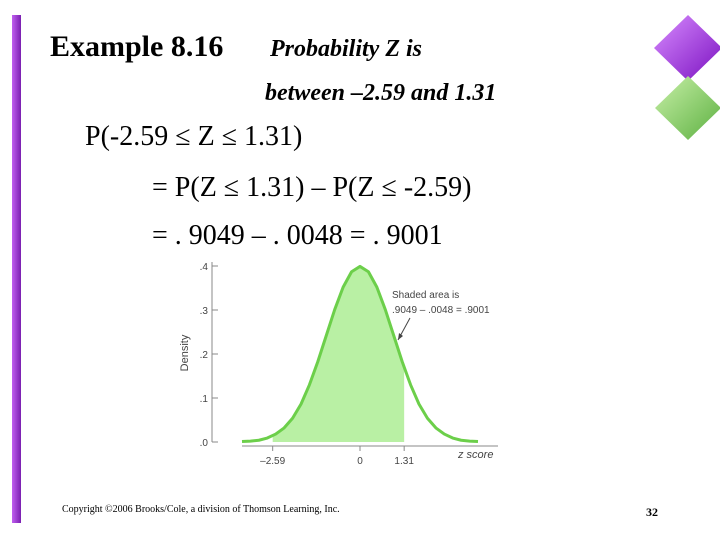 The image size is (720, 540). Describe the element at coordinates (204, 355) in the screenshot. I see `y-tick-label: .2` at that location.